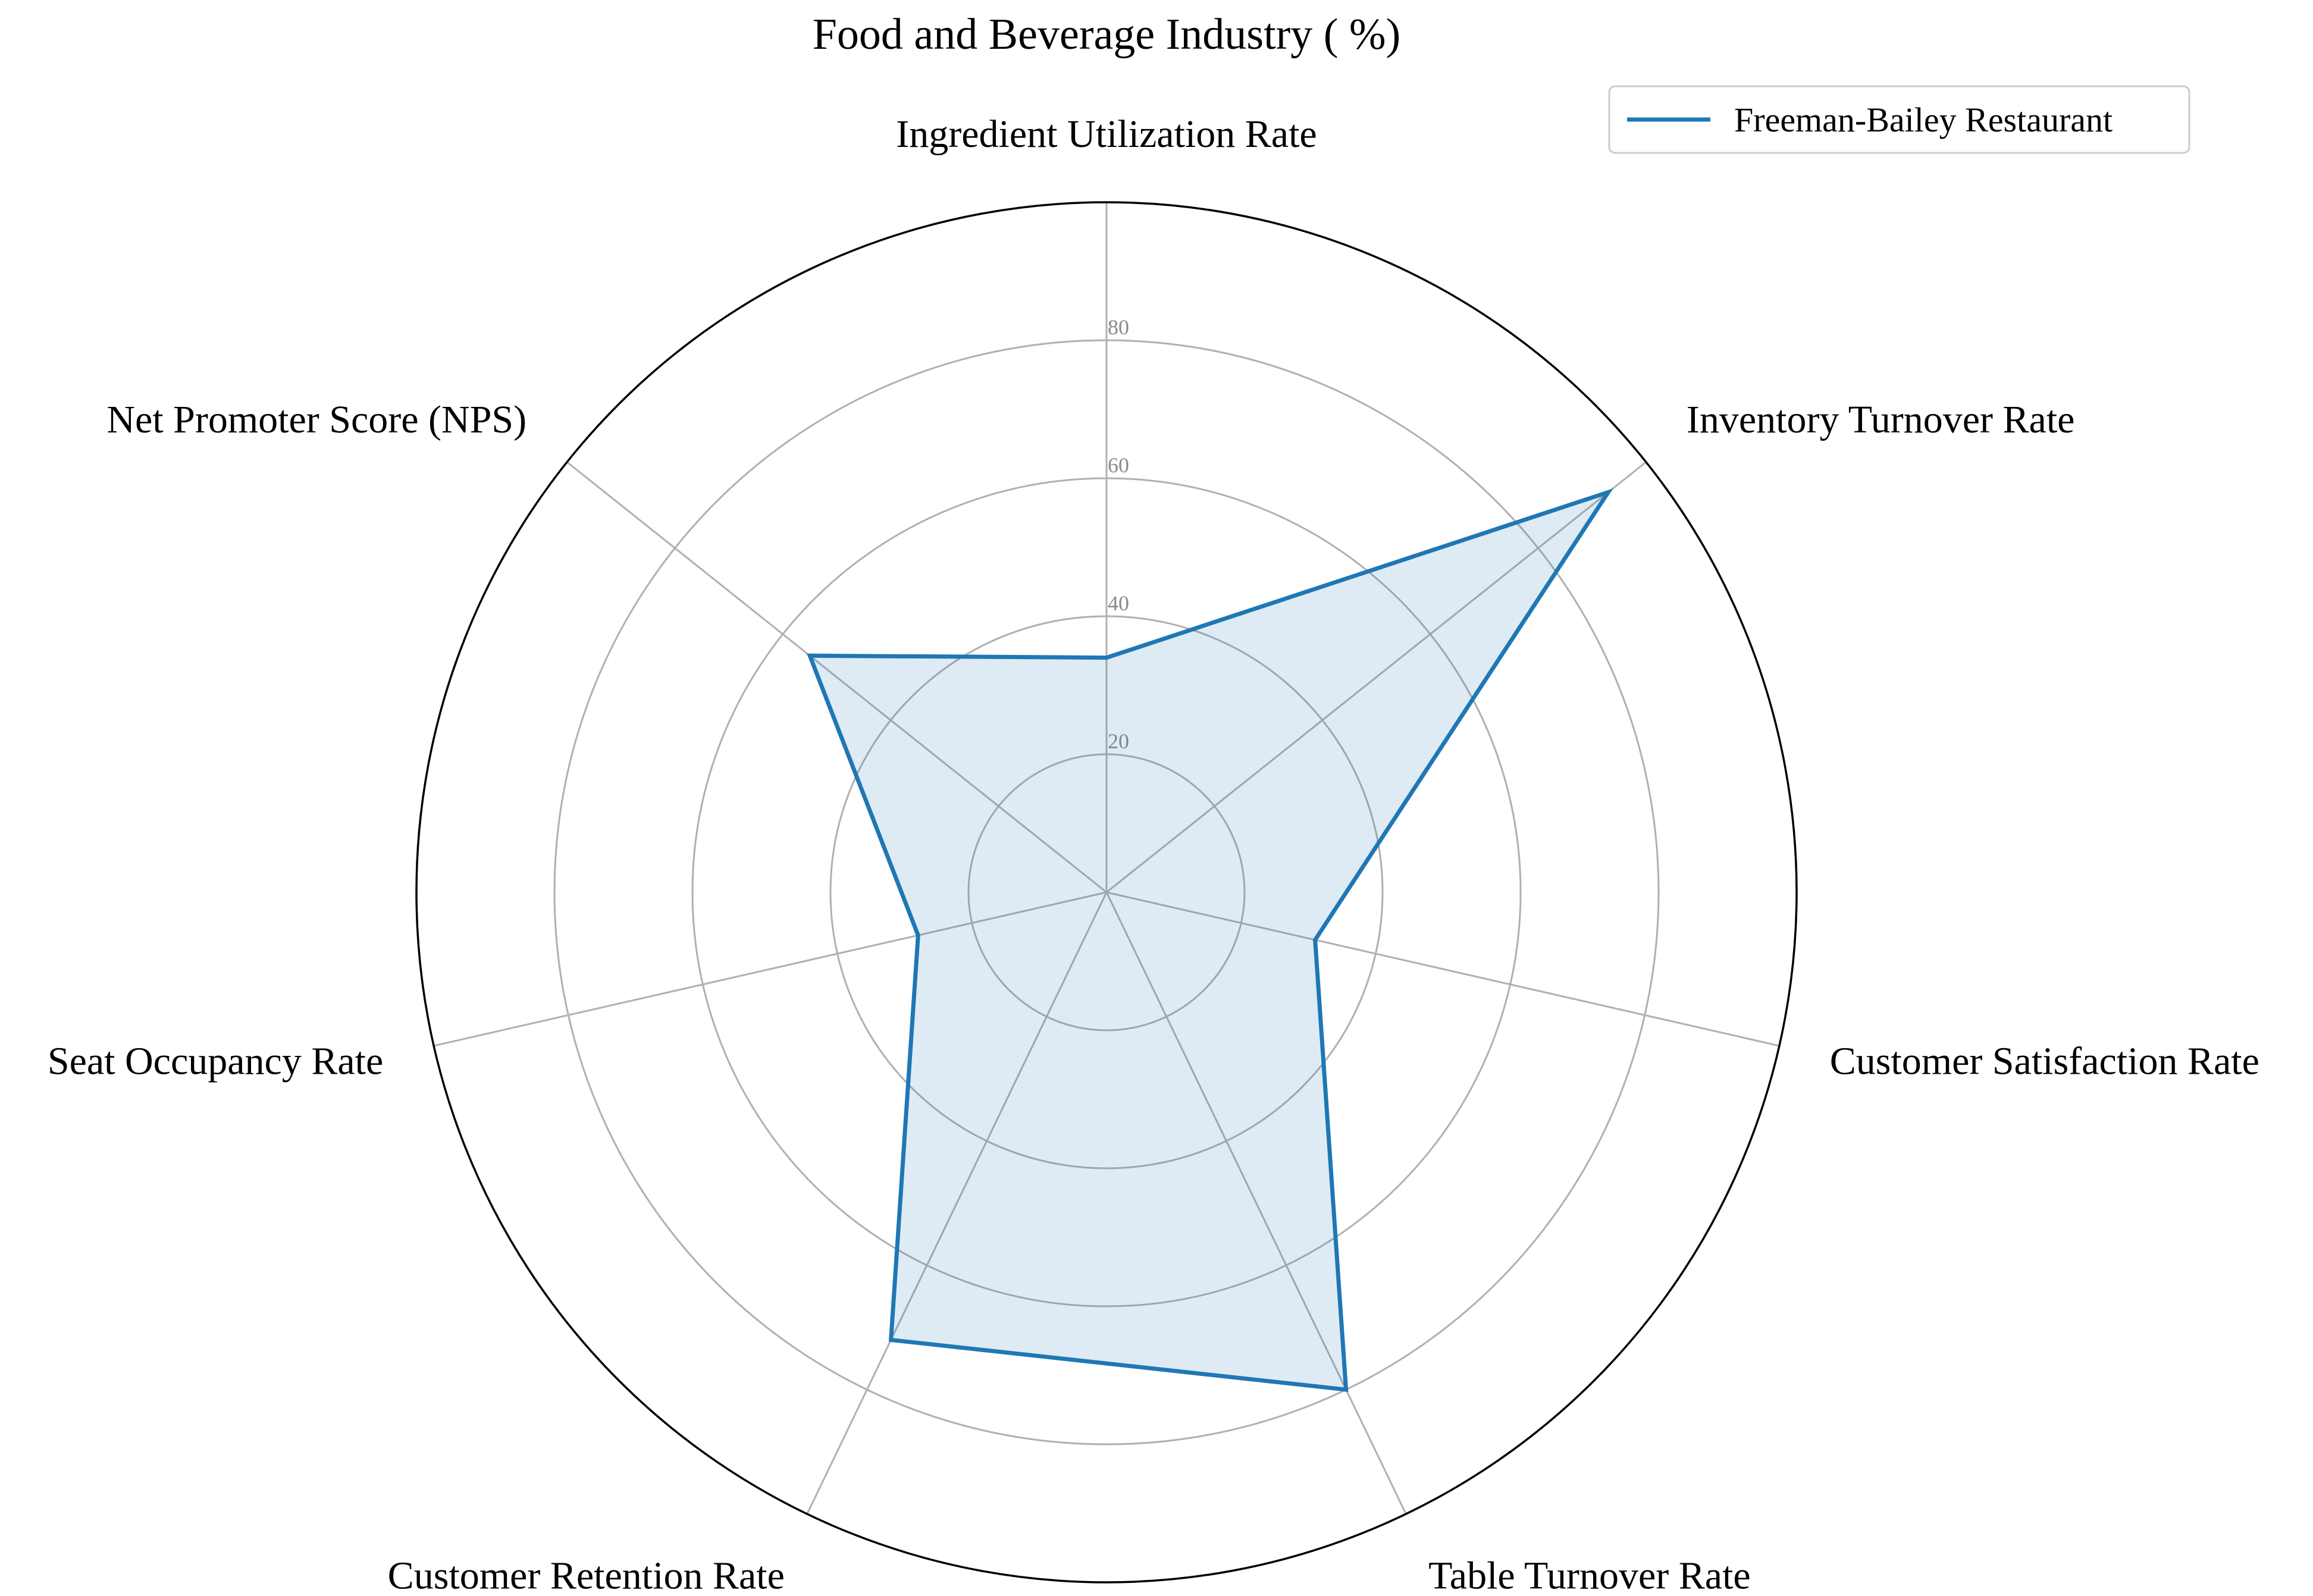 This screenshot has height=1596, width=2313. What do you see at coordinates (215, 1061) in the screenshot?
I see `axis-label-5: Seat Occupancy Rate` at bounding box center [215, 1061].